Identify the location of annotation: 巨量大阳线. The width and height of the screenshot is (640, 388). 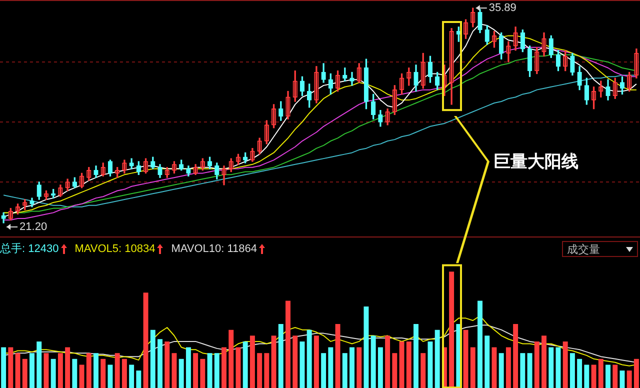
(536, 162).